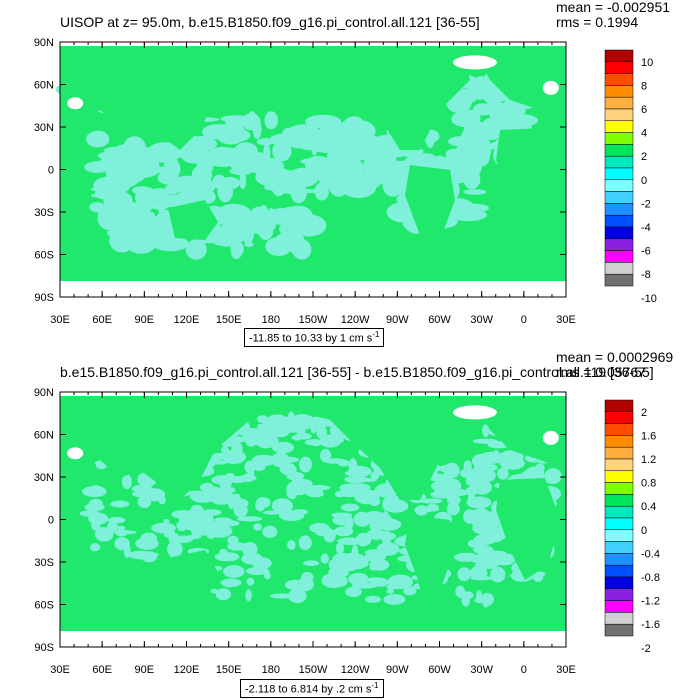 Image resolution: width=700 pixels, height=700 pixels. What do you see at coordinates (632, 527) in the screenshot?
I see `colorbar: 2 1.6 1.2 0.8 0.4 0 -0.4 -0.8 -1.2 -1.6 -2` at bounding box center [632, 527].